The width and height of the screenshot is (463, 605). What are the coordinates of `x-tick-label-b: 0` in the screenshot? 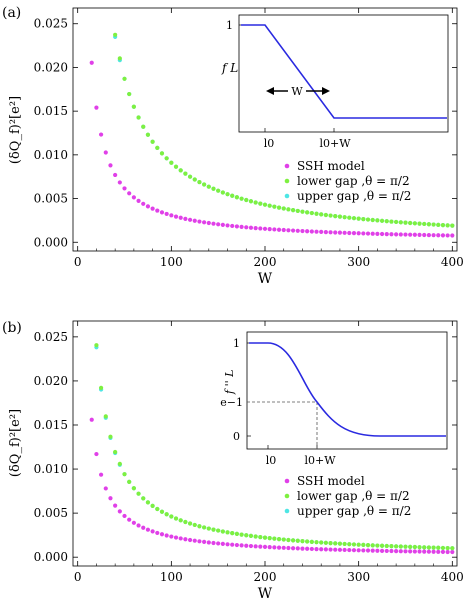 It's located at (78, 577).